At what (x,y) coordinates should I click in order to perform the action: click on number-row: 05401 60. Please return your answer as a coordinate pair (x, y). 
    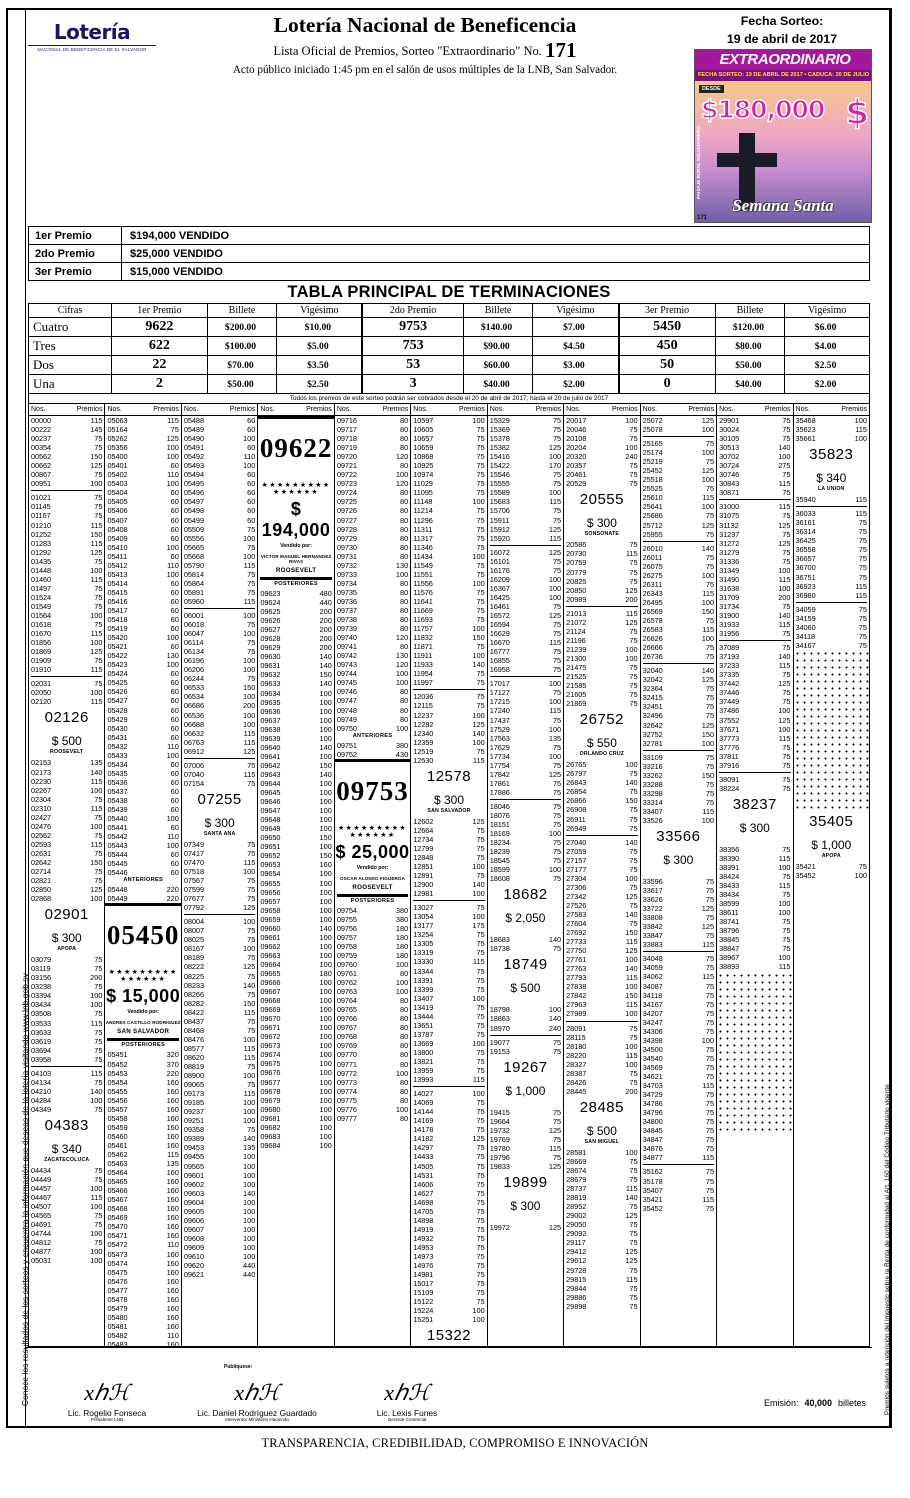
    Looking at the image, I should click on (142, 465).